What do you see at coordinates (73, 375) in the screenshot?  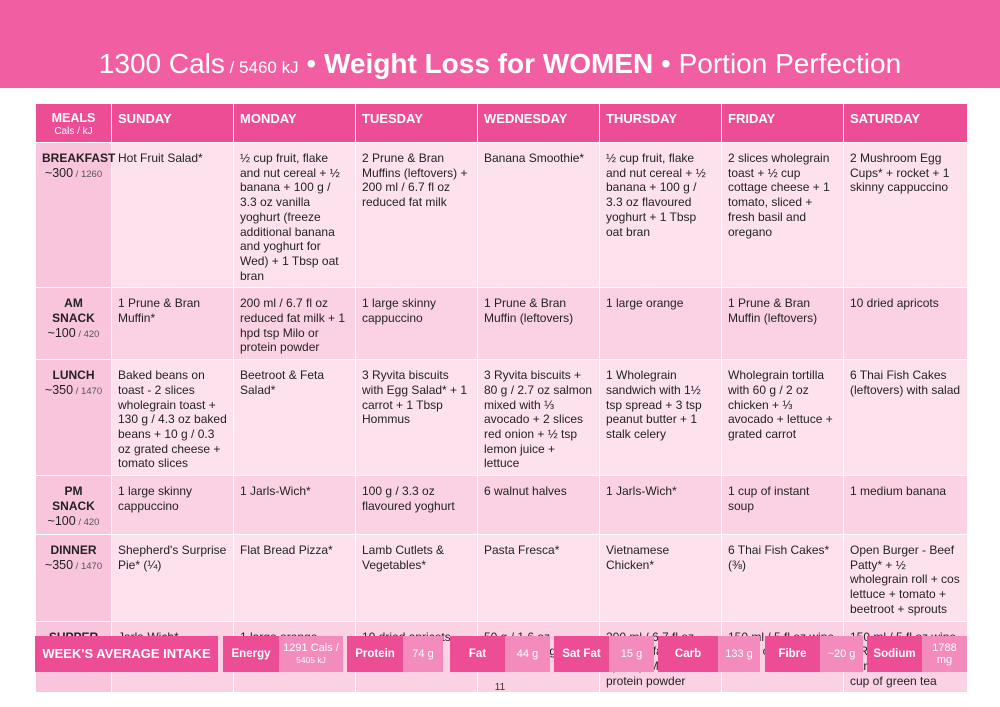 I see `meal-name: LUNCH` at bounding box center [73, 375].